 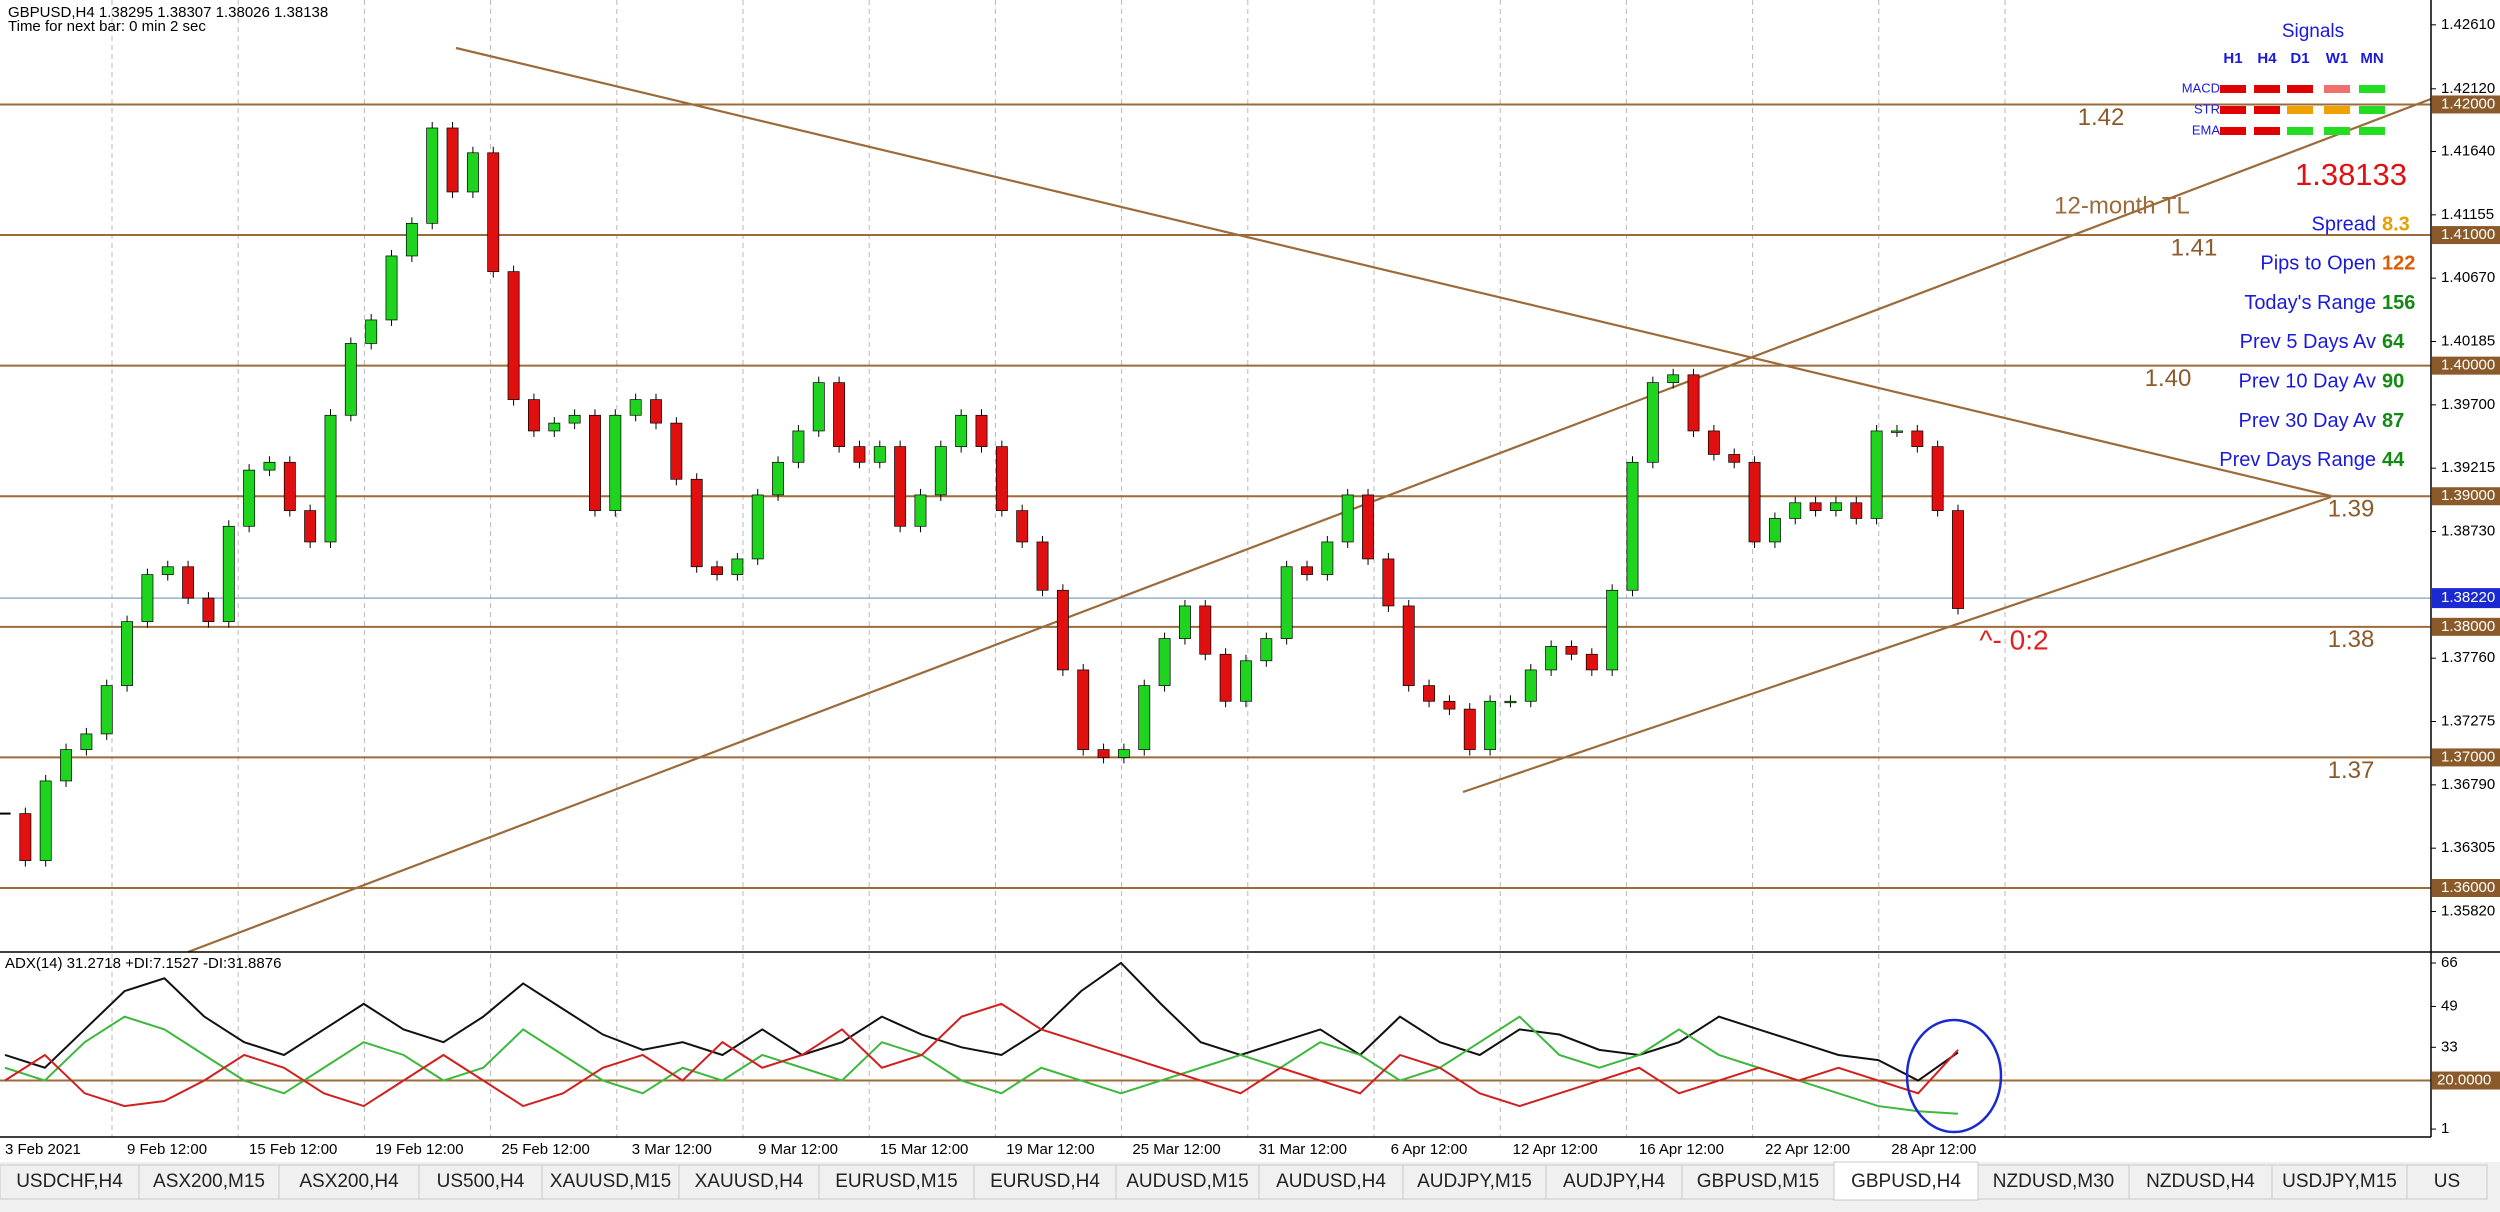 What do you see at coordinates (1933, 1149) in the screenshot?
I see `x-tick-label: 28 Apr 12:00` at bounding box center [1933, 1149].